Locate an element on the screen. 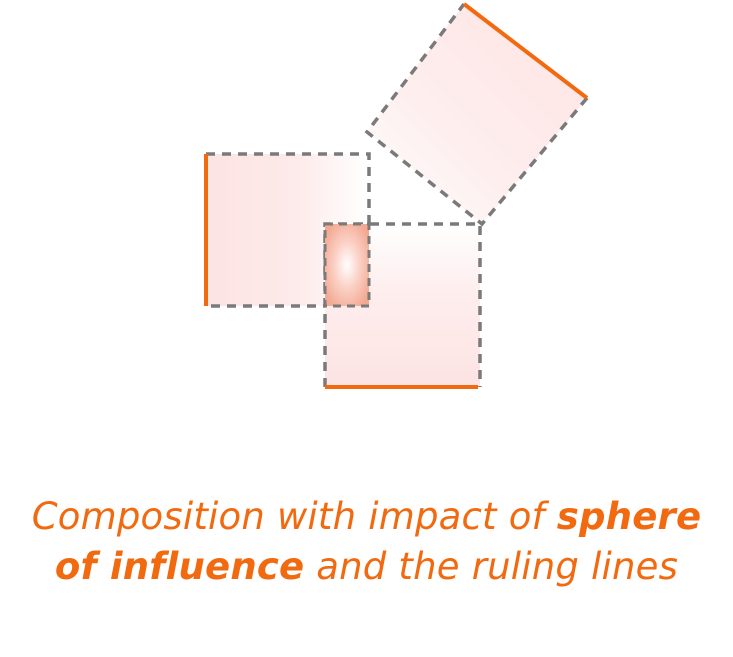 The width and height of the screenshot is (733, 657). top-ruling-line is located at coordinates (525, 51).